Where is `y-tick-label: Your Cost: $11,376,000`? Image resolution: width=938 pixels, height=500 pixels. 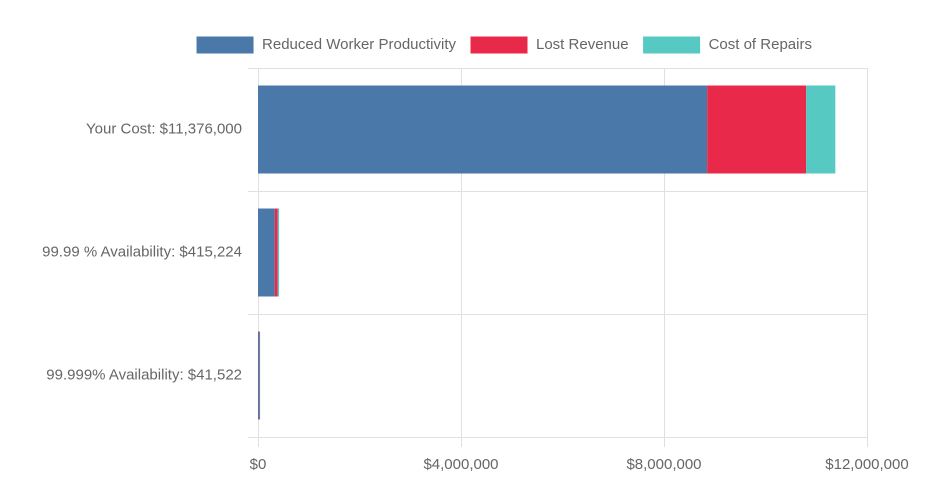 y-tick-label: Your Cost: $11,376,000 is located at coordinates (164, 128).